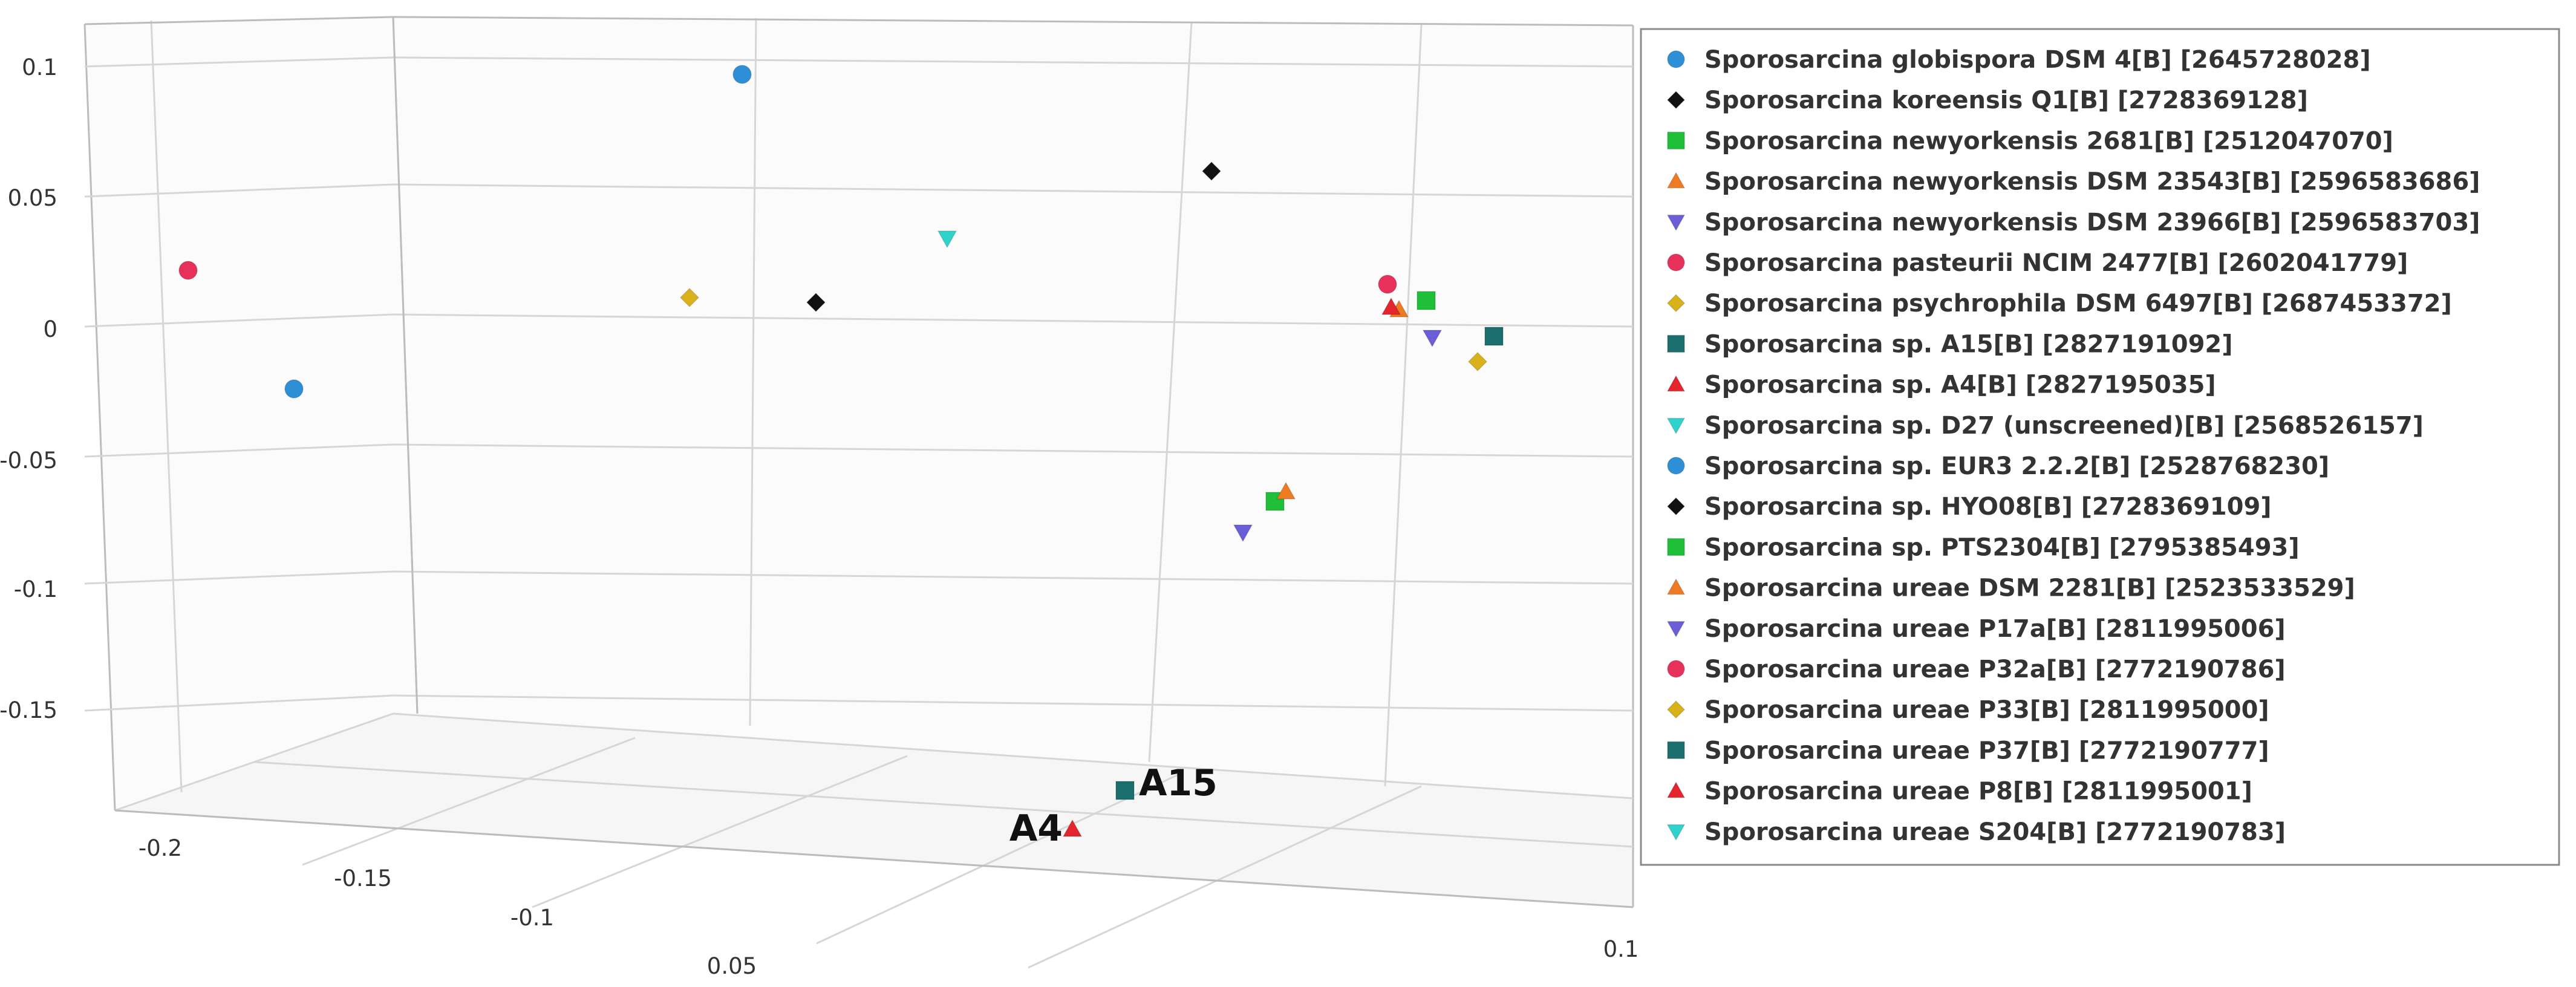 The image size is (2576, 987). Describe the element at coordinates (1995, 832) in the screenshot. I see `legend-label: Sporosarcina ureae S204[B] [2772190783]` at that location.